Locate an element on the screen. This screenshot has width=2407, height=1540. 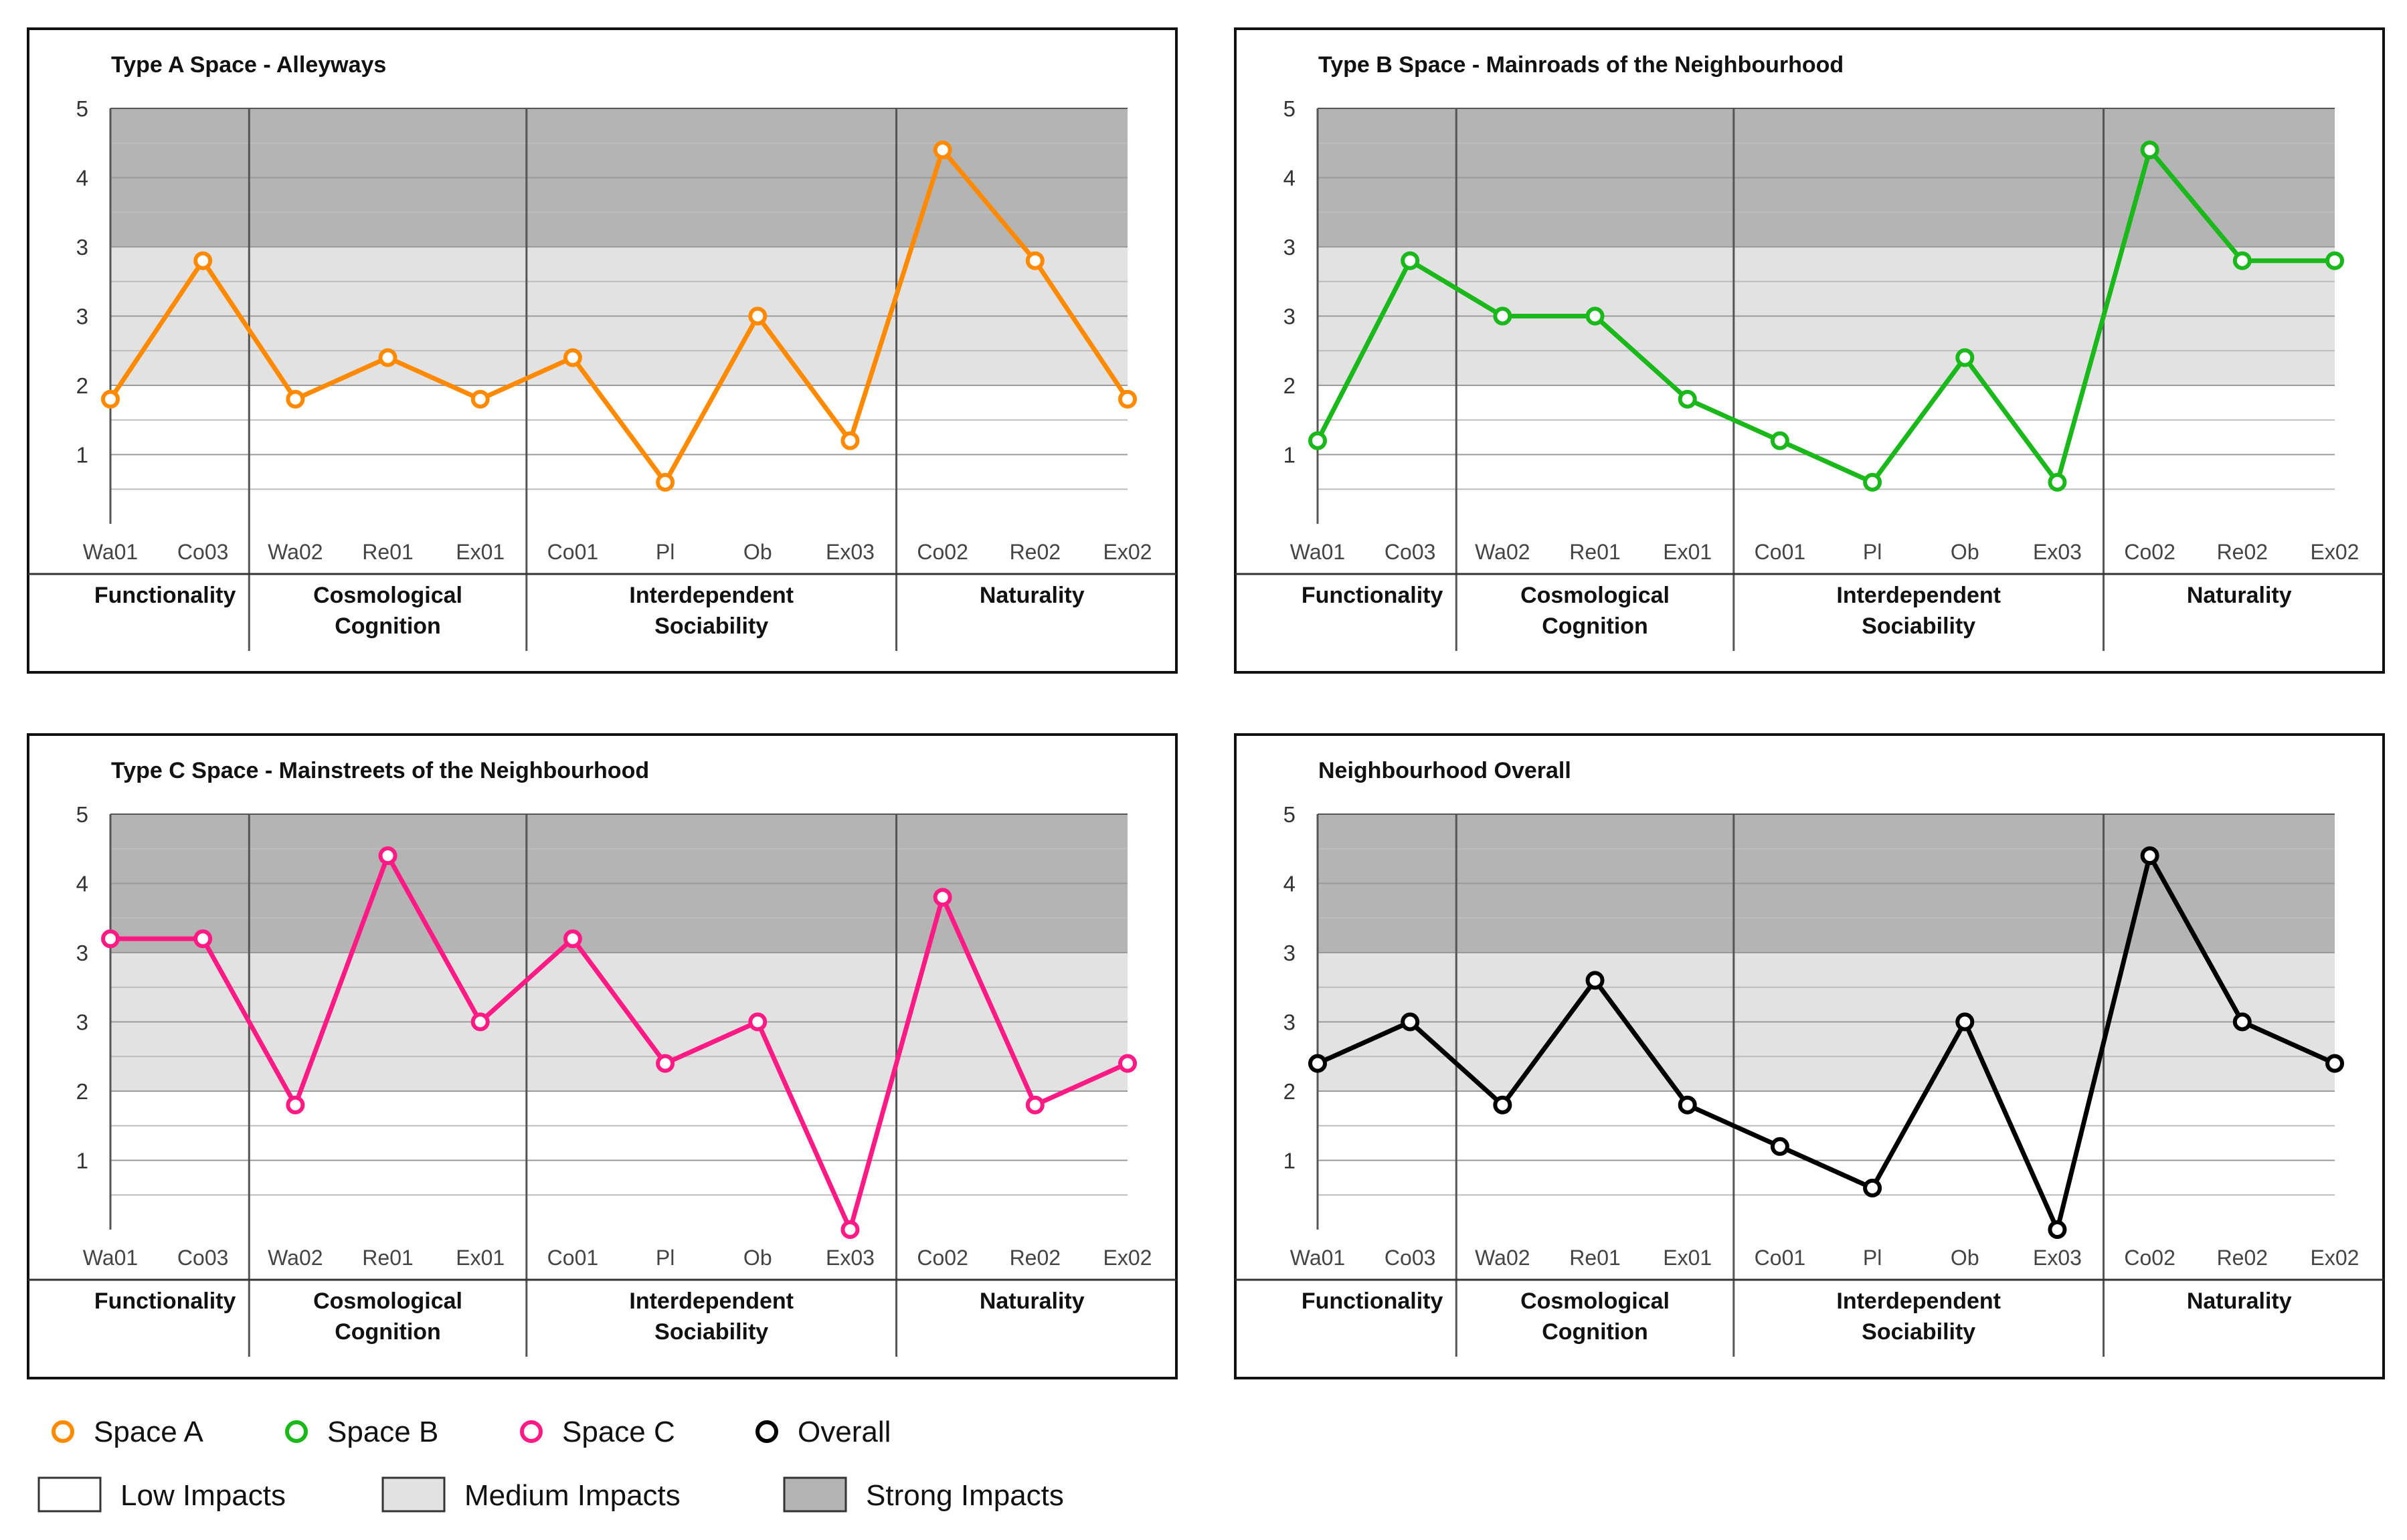
legend-series-label: Space A is located at coordinates (149, 1432).